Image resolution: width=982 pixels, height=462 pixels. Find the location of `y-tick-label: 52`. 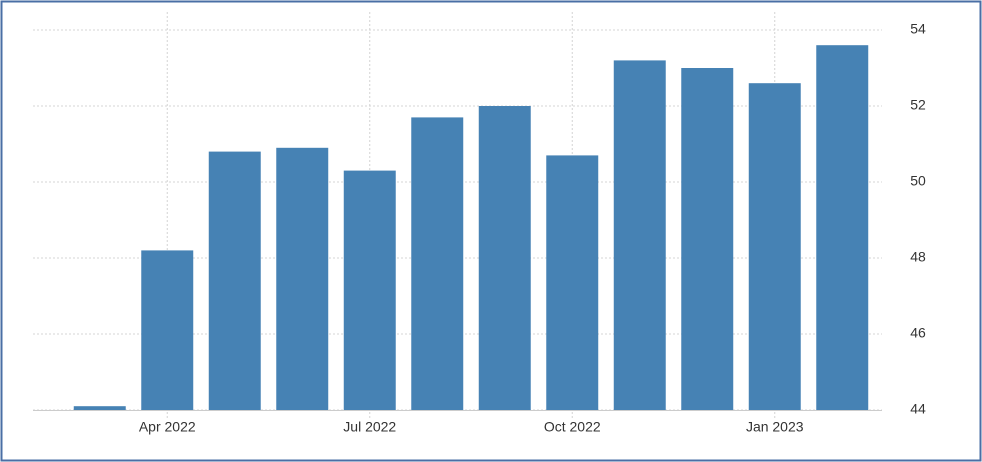

y-tick-label: 52 is located at coordinates (918, 105).